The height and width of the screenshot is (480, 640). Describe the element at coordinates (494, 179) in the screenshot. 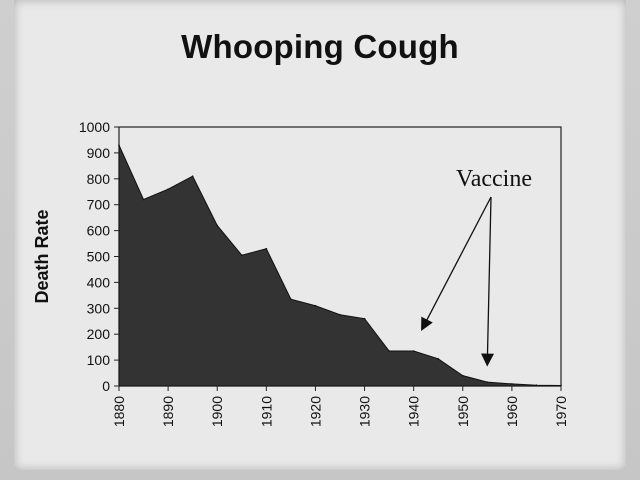

I see `vaccine-annotation: Vaccine` at that location.